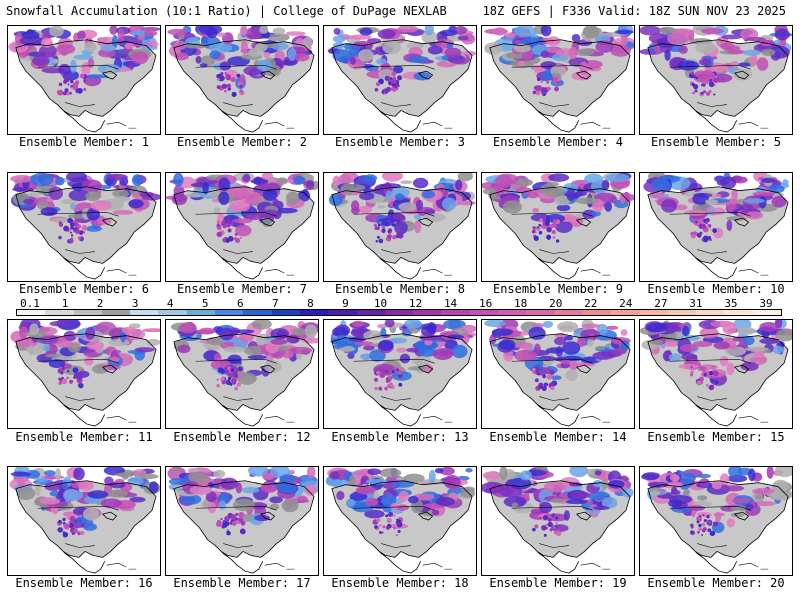 Image resolution: width=800 pixels, height=600 pixels. What do you see at coordinates (661, 303) in the screenshot?
I see `colorbar-tick-label: 27` at bounding box center [661, 303].